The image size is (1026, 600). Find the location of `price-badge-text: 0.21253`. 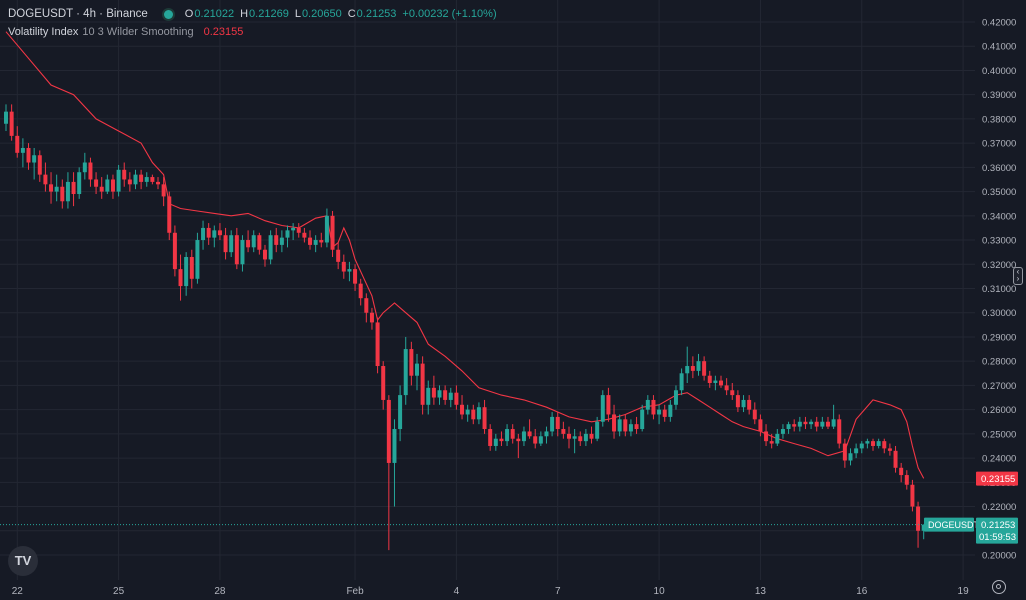

price-badge-text: 0.21253 is located at coordinates (998, 525).